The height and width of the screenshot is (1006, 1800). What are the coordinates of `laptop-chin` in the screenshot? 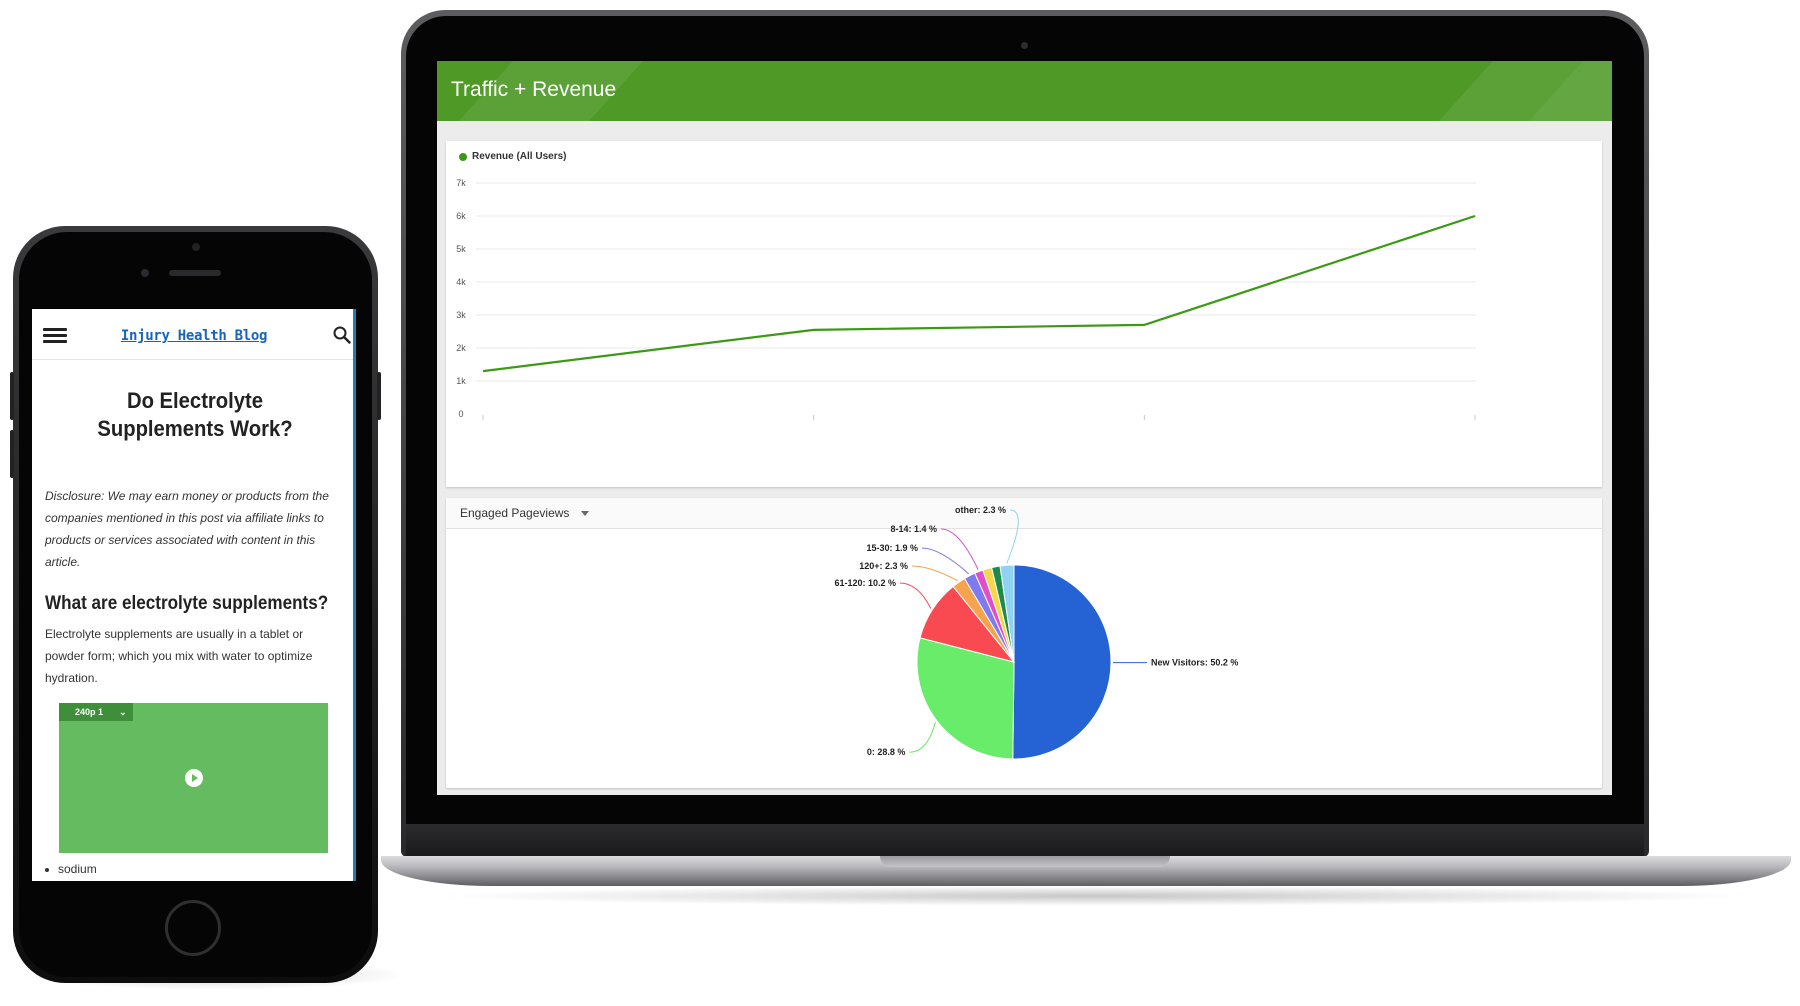 It's located at (1025, 840).